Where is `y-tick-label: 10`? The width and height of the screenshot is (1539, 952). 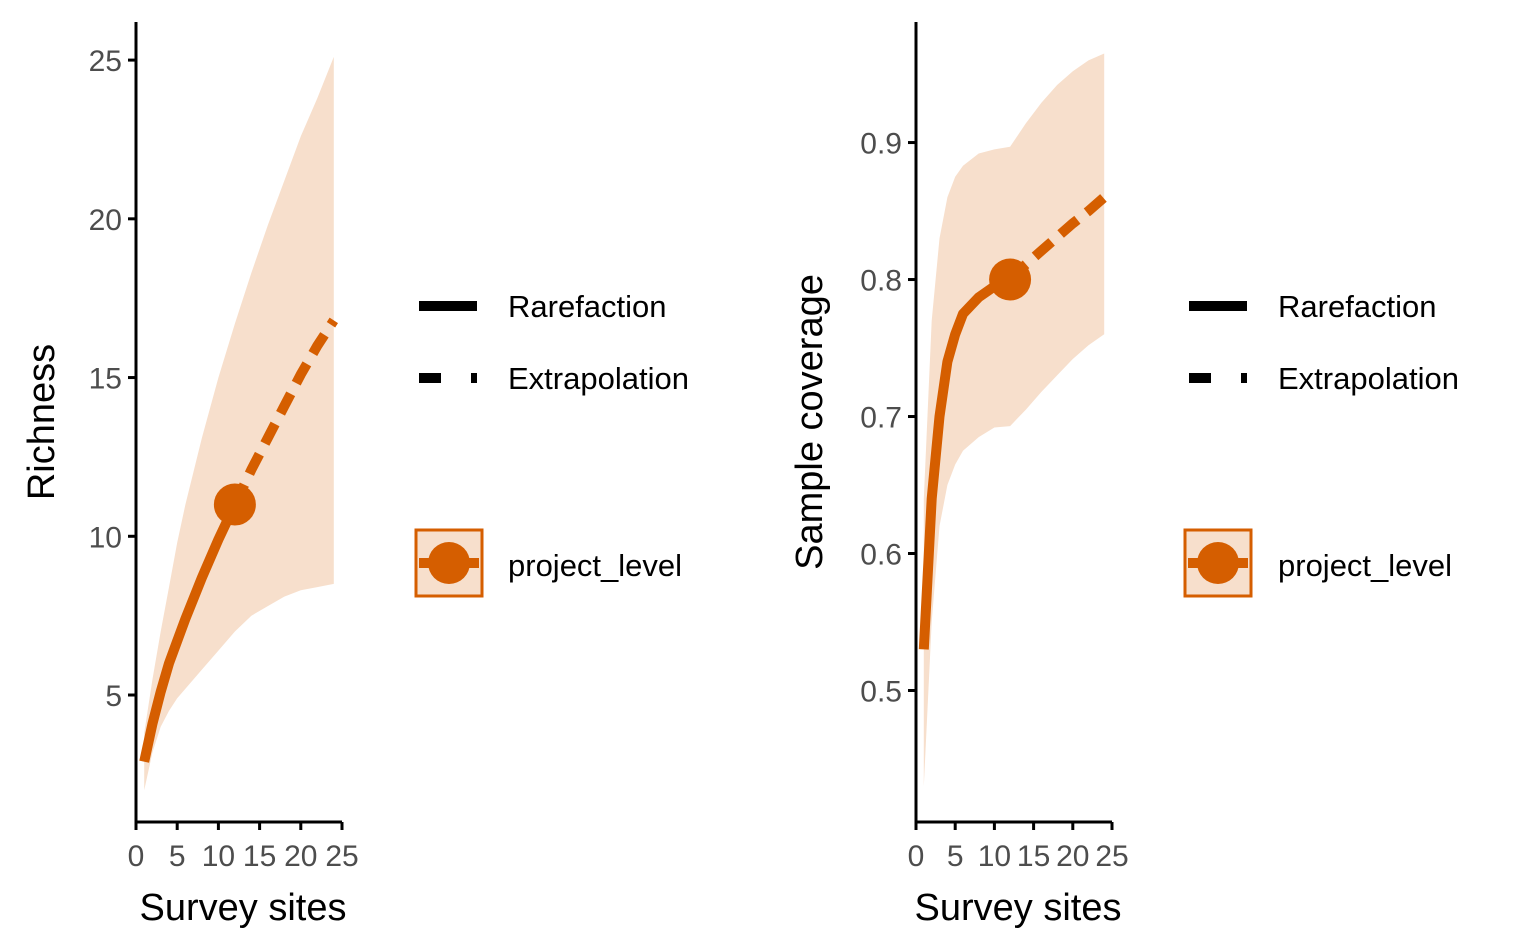 y-tick-label: 10 is located at coordinates (105, 537).